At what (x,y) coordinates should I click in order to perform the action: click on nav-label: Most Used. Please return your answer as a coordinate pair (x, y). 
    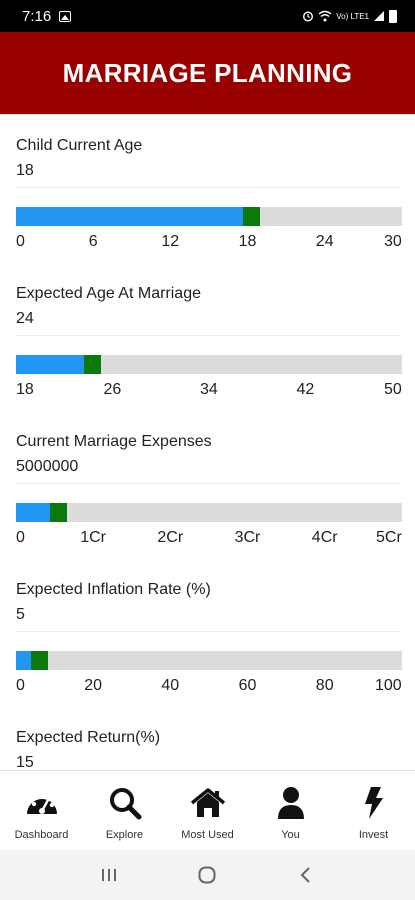
    Looking at the image, I should click on (207, 835).